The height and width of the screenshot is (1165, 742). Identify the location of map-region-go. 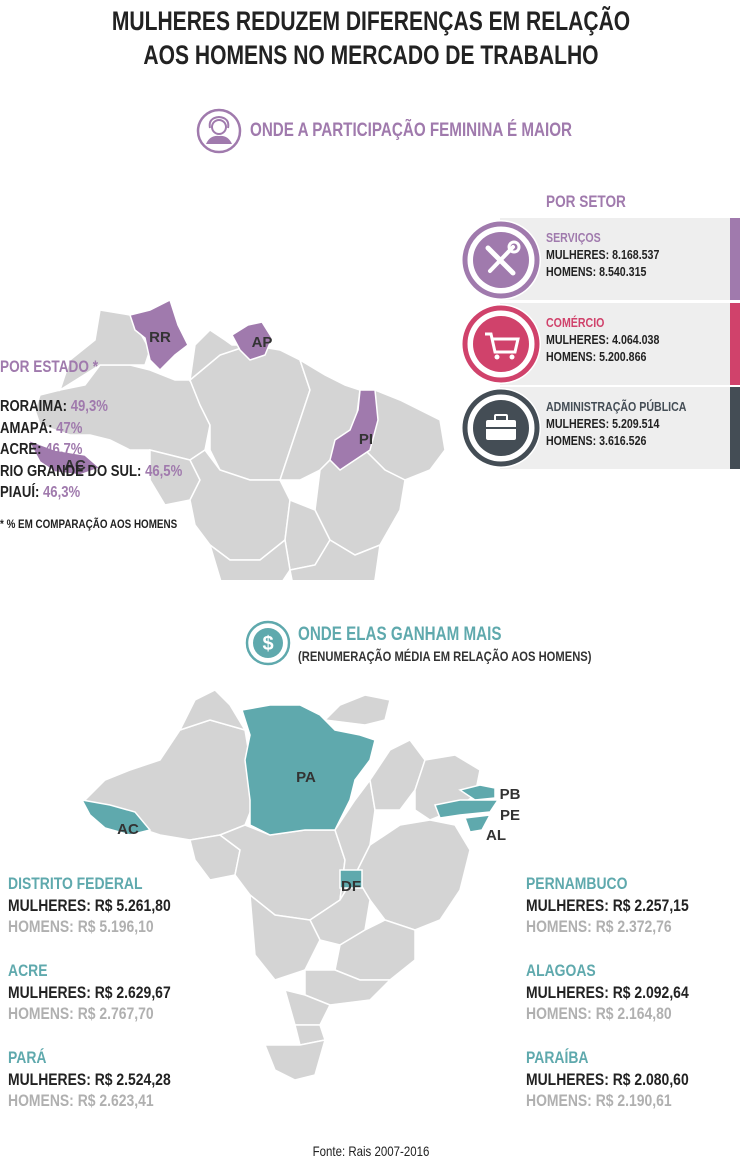
(340, 909).